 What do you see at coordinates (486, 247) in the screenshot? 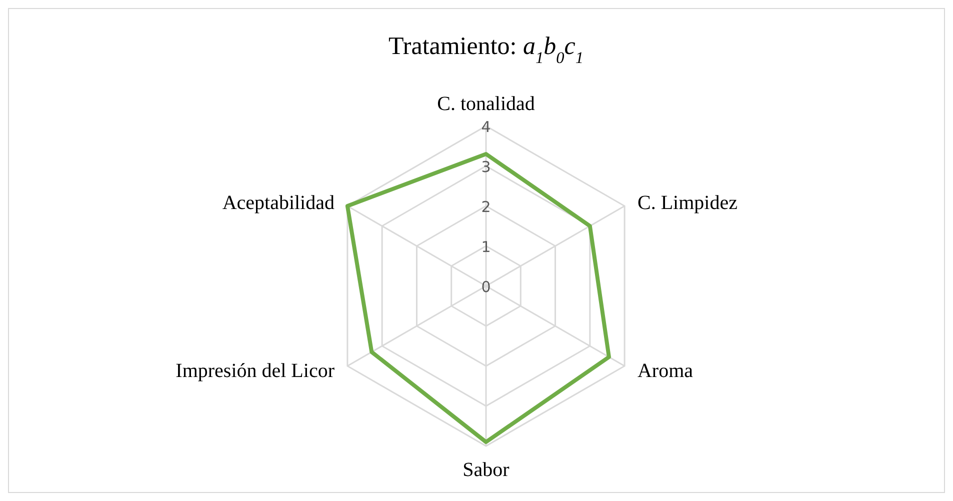
I see `y-tick-label: 1` at bounding box center [486, 247].